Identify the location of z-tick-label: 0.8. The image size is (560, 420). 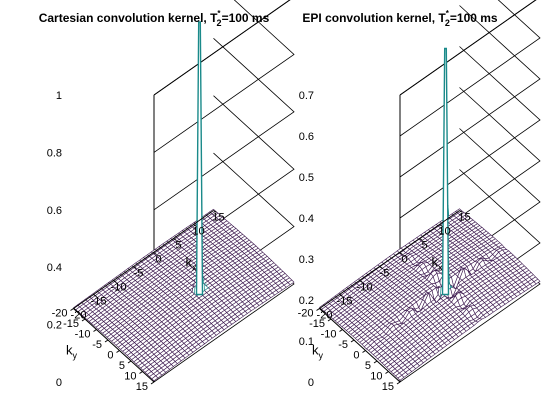
(54, 153).